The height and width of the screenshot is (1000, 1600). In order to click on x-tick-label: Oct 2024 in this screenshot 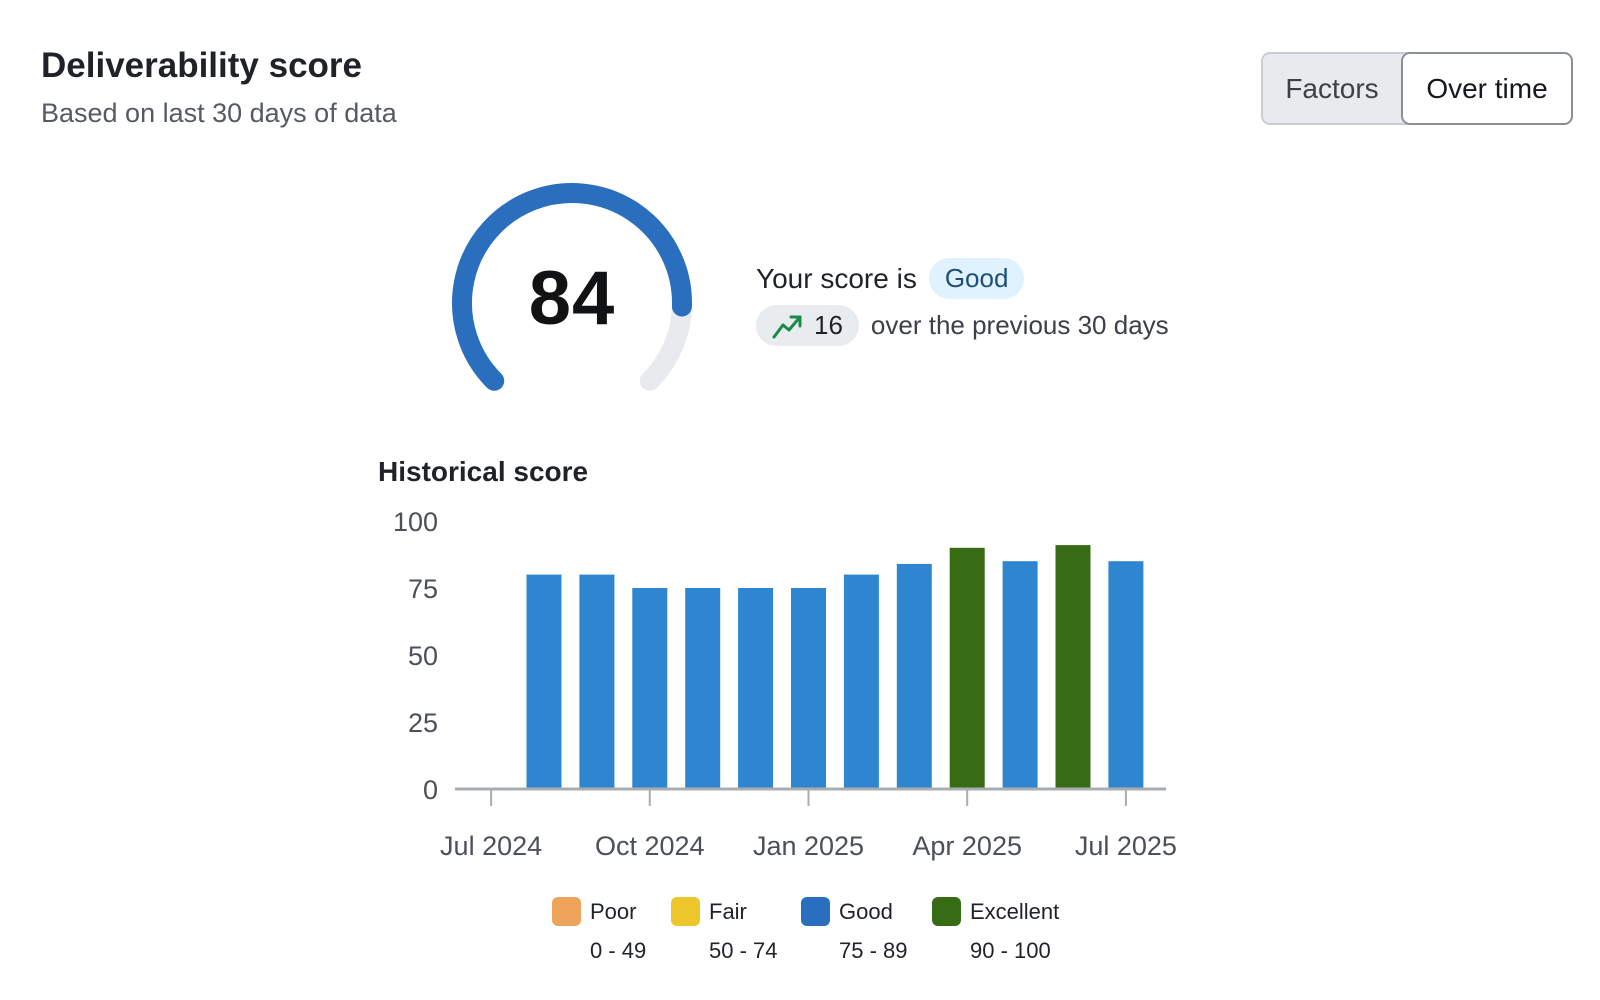, I will do `click(650, 846)`.